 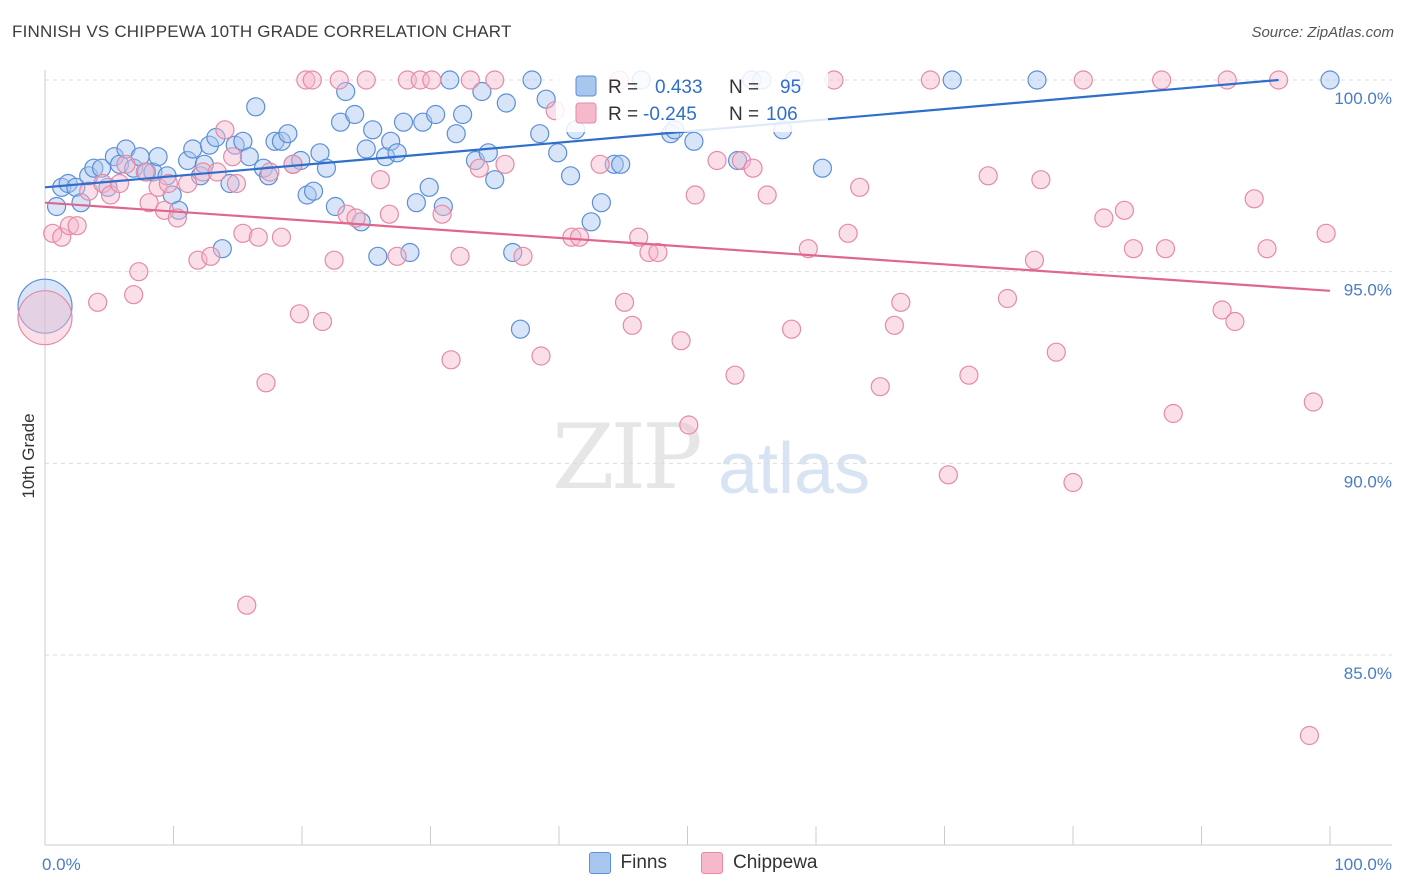 What do you see at coordinates (643, 862) in the screenshot?
I see `legend-label-finns: Finns` at bounding box center [643, 862].